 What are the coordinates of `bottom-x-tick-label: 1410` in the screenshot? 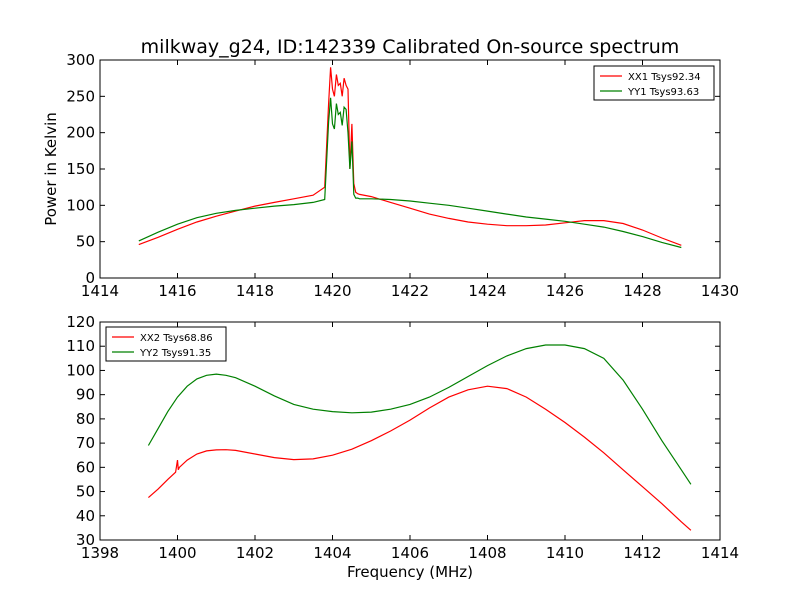 It's located at (565, 553).